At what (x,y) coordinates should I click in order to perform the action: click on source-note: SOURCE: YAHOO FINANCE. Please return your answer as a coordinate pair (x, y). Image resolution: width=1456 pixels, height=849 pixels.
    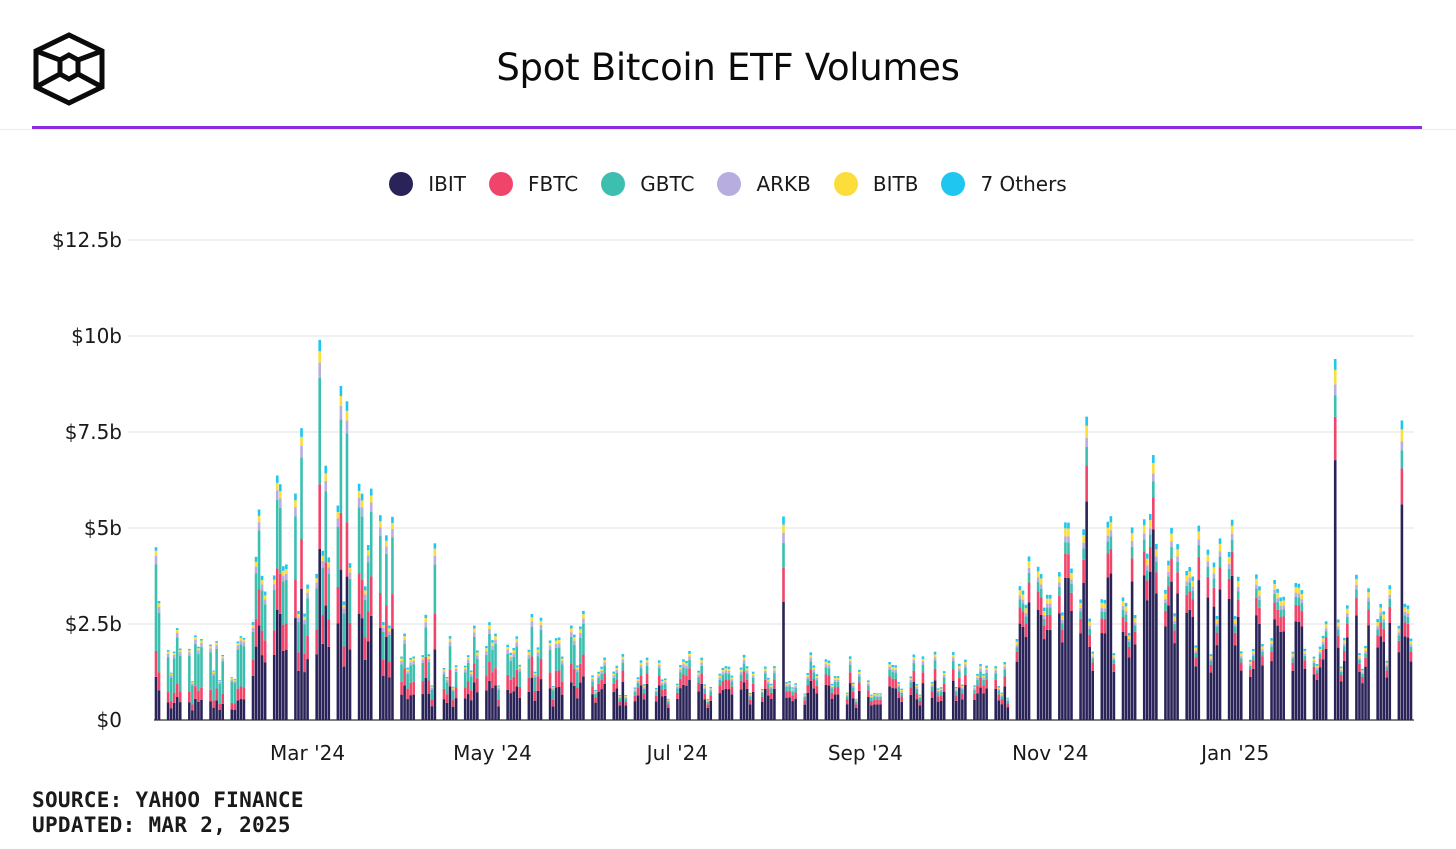
    Looking at the image, I should click on (168, 800).